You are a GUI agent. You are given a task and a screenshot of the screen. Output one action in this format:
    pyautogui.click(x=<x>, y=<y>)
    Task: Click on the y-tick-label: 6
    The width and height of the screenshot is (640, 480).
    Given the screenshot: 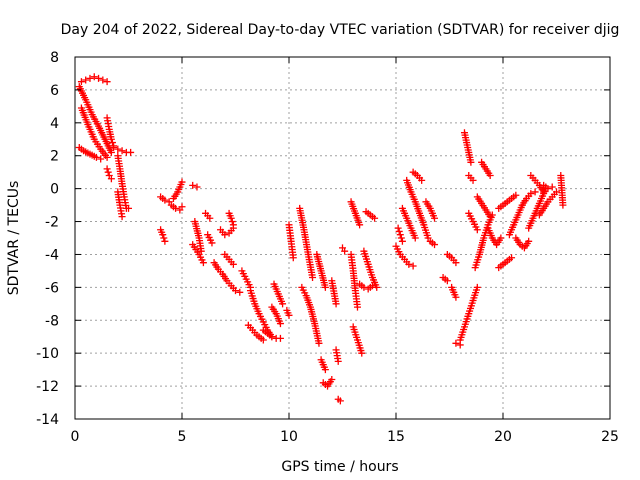 What is the action you would take?
    pyautogui.click(x=54, y=91)
    